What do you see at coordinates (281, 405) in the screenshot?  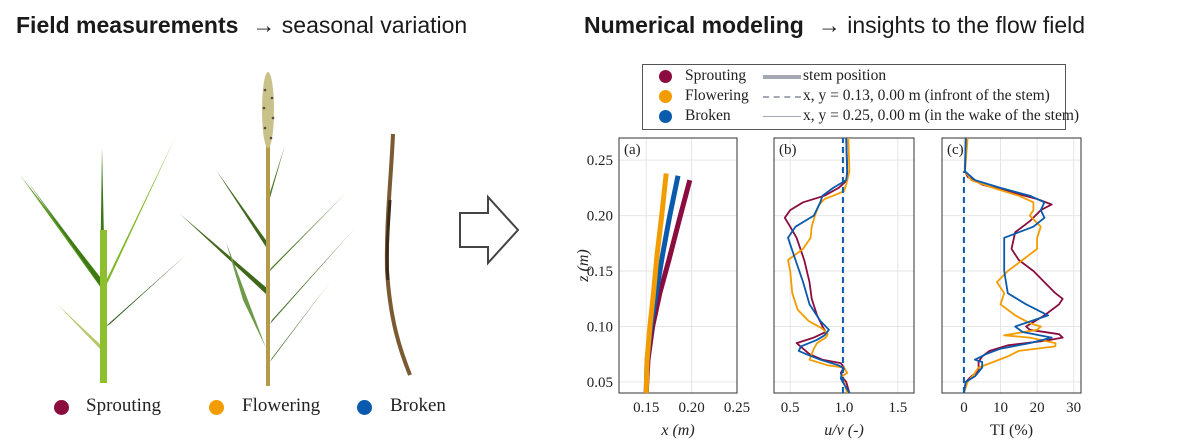 I see `flowering-label: Flowering` at bounding box center [281, 405].